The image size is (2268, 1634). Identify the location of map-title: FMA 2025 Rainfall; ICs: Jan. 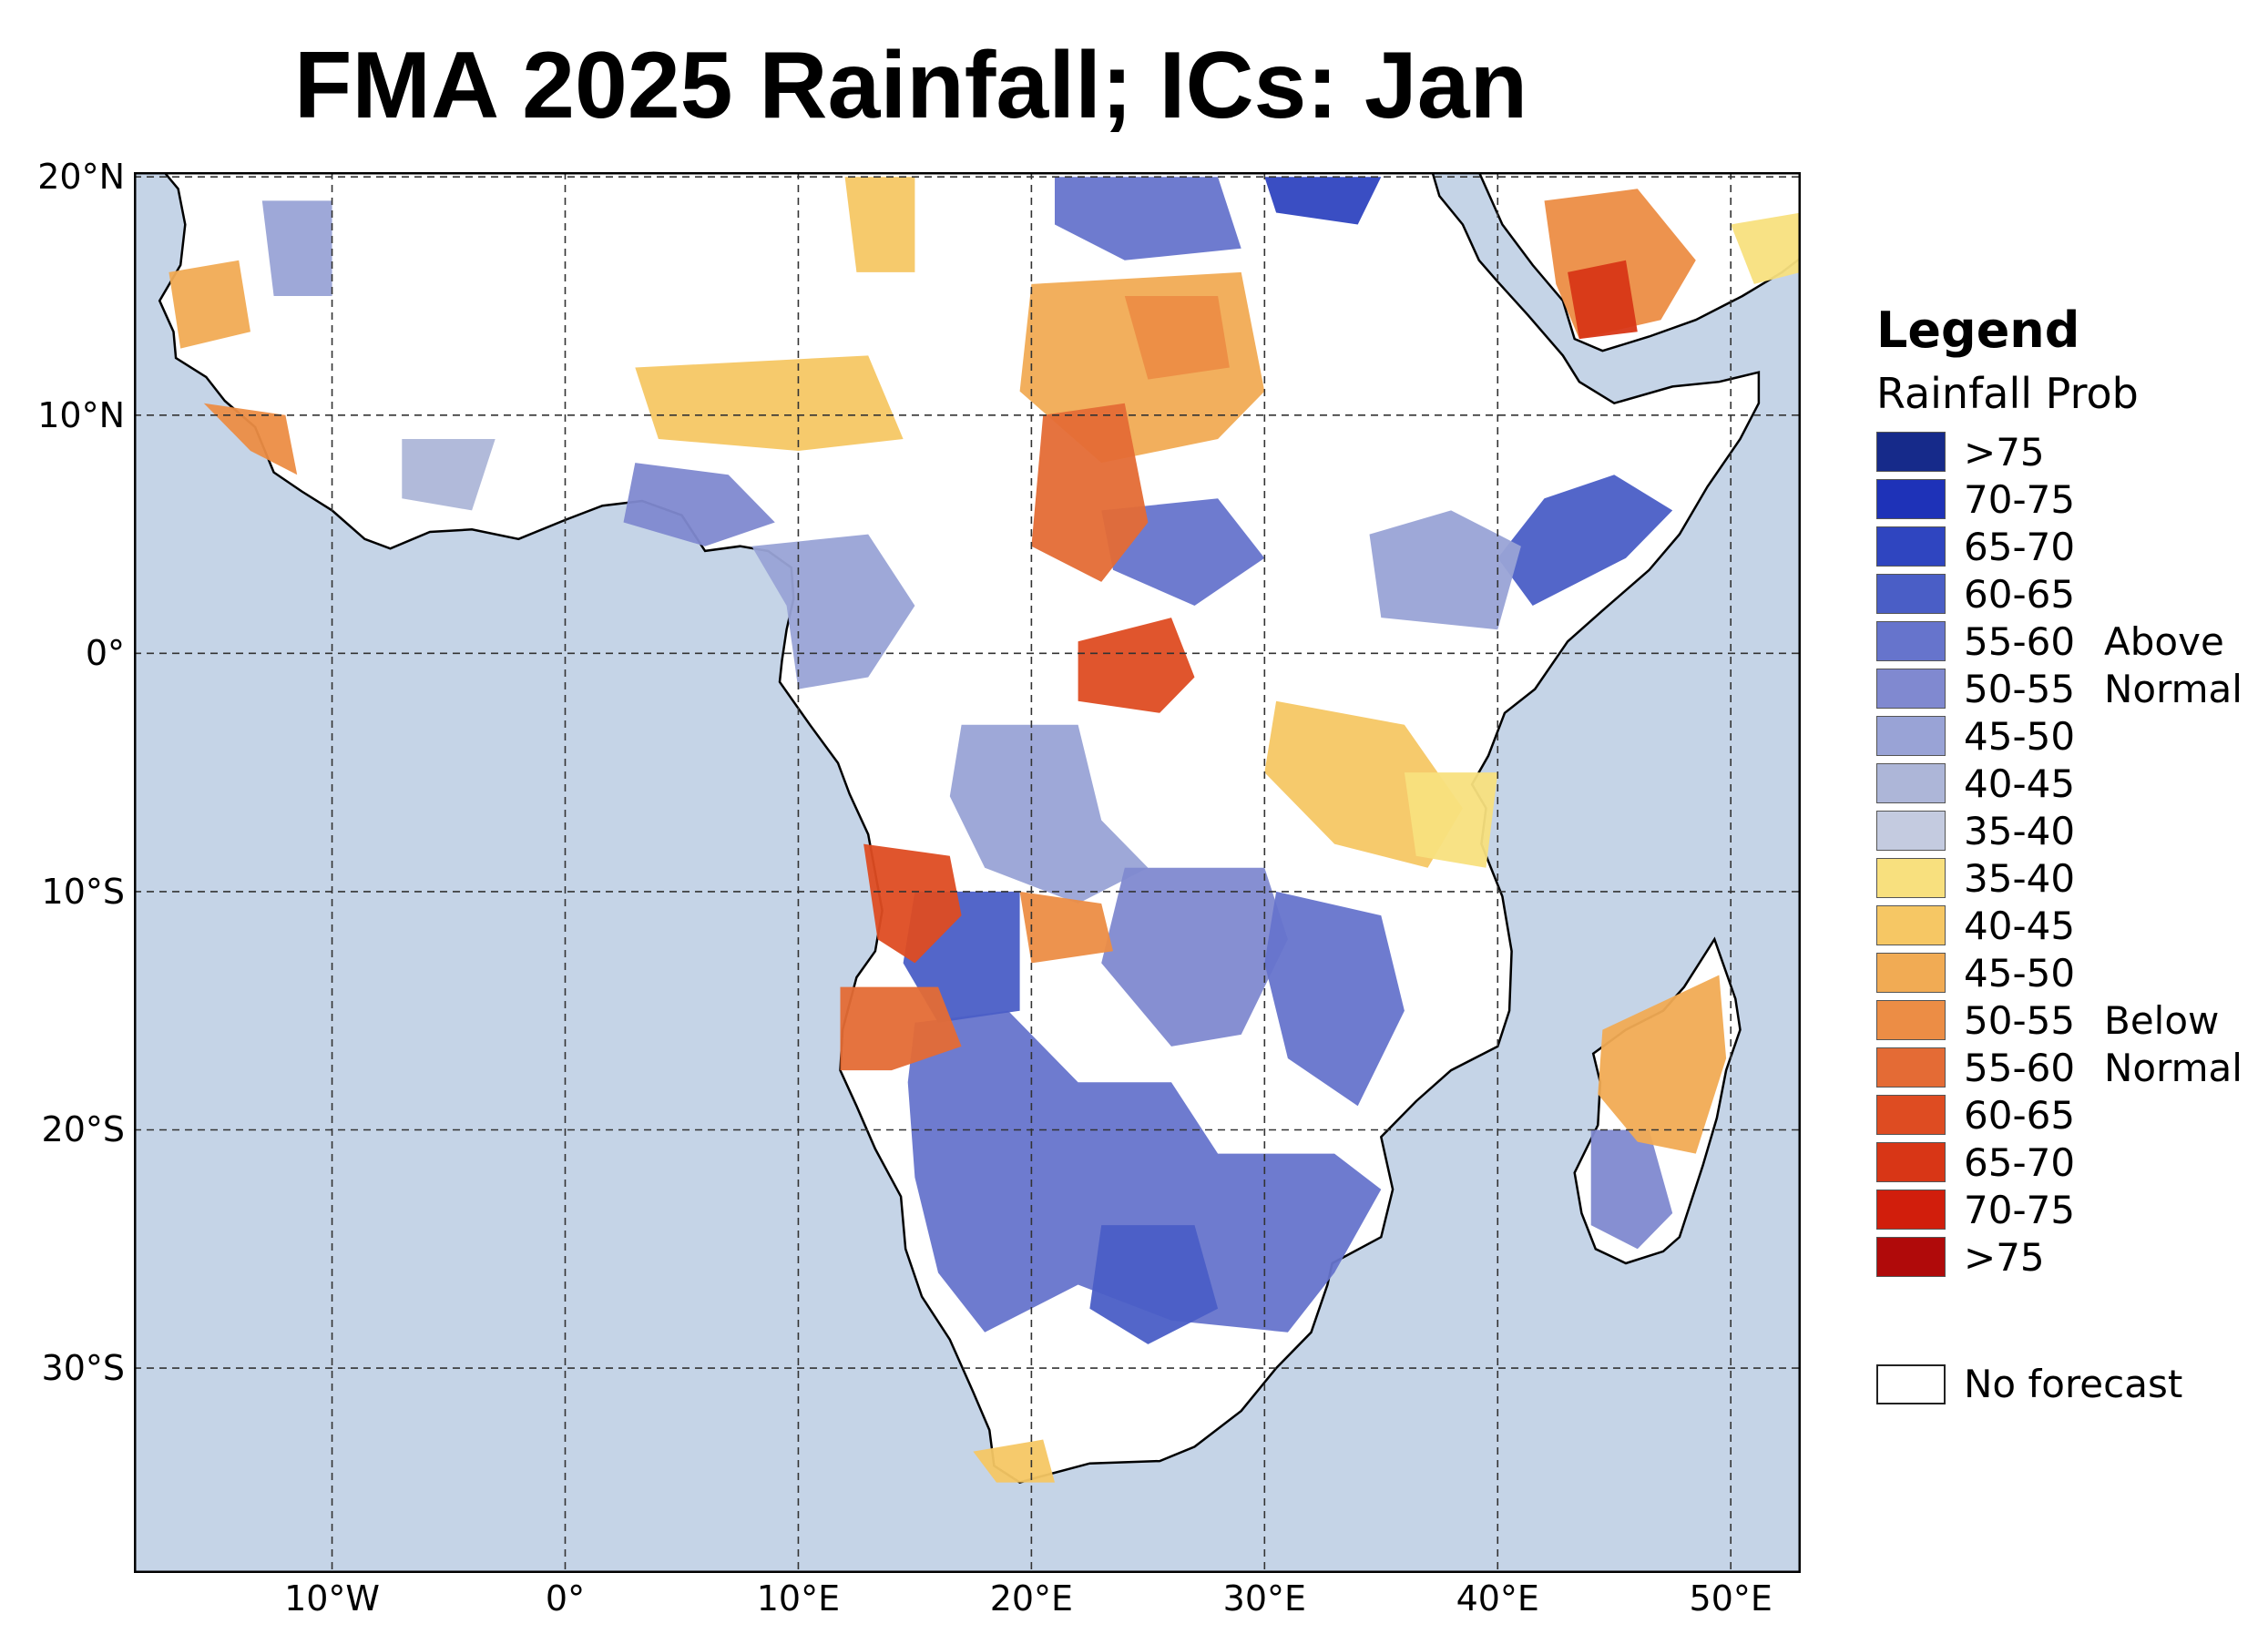
(910, 85).